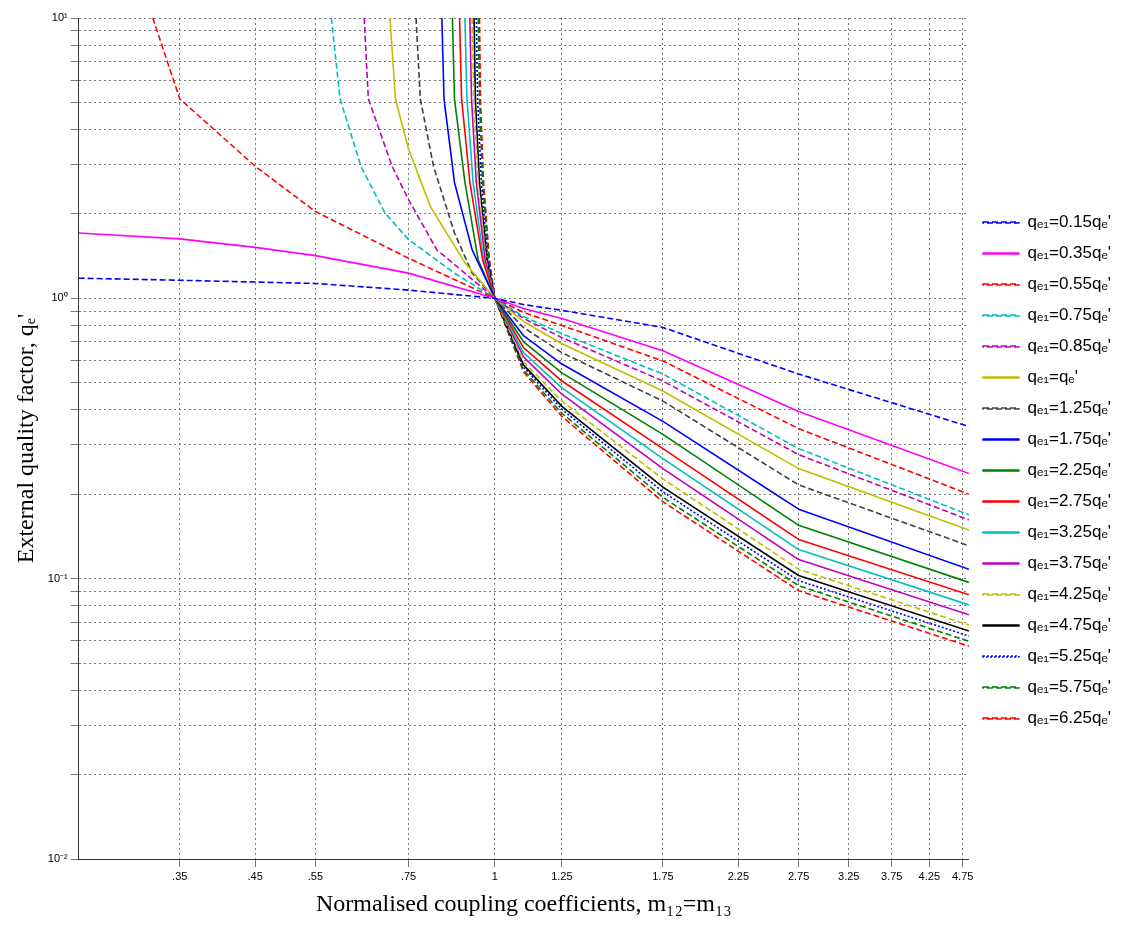 The width and height of the screenshot is (1135, 936). I want to click on x-tick-label: .35, so click(180, 875).